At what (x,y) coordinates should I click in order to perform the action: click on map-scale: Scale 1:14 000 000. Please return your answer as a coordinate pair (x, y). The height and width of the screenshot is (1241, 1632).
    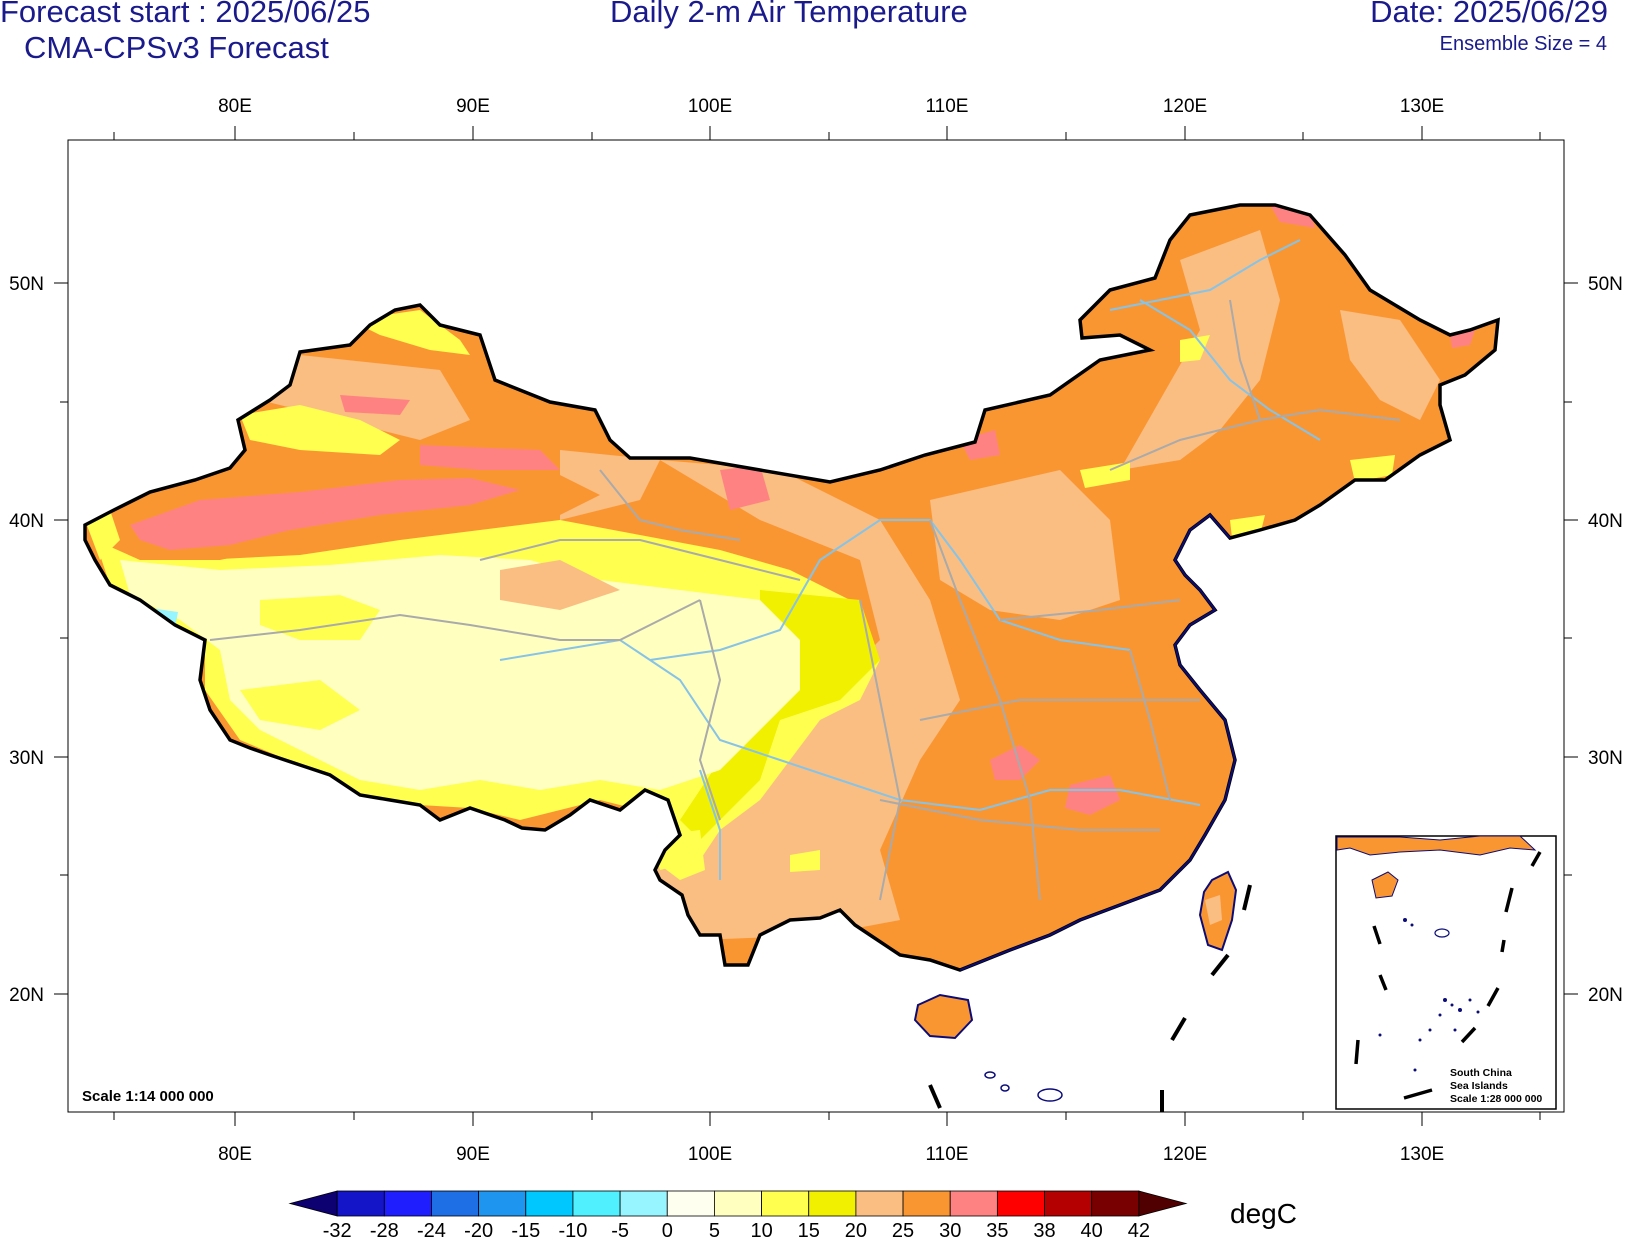
    Looking at the image, I should click on (148, 1096).